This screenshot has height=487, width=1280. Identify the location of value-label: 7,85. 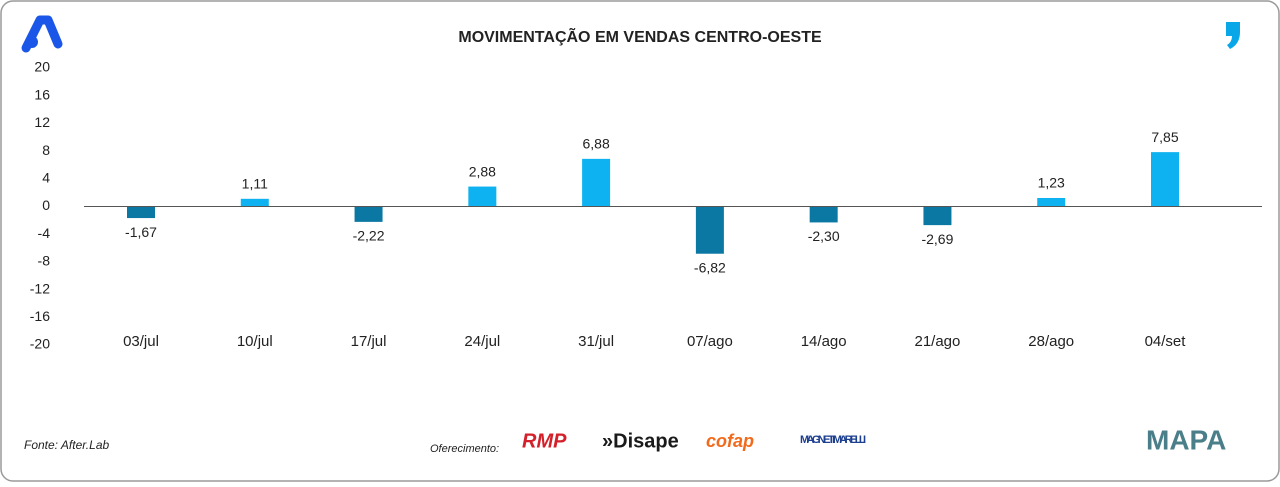
(1164, 137).